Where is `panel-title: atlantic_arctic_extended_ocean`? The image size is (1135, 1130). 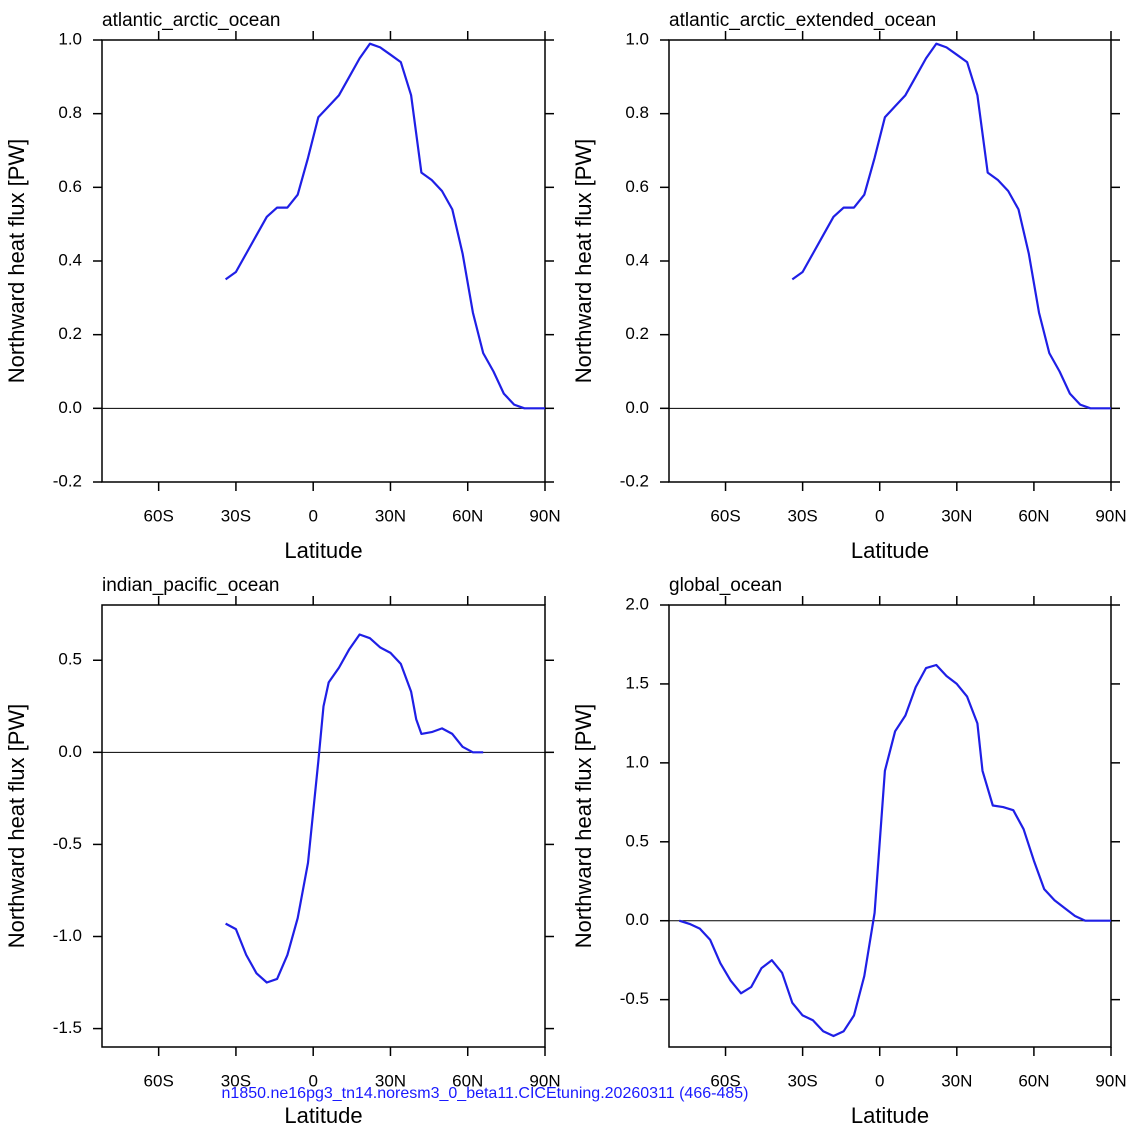 panel-title: atlantic_arctic_extended_ocean is located at coordinates (802, 20).